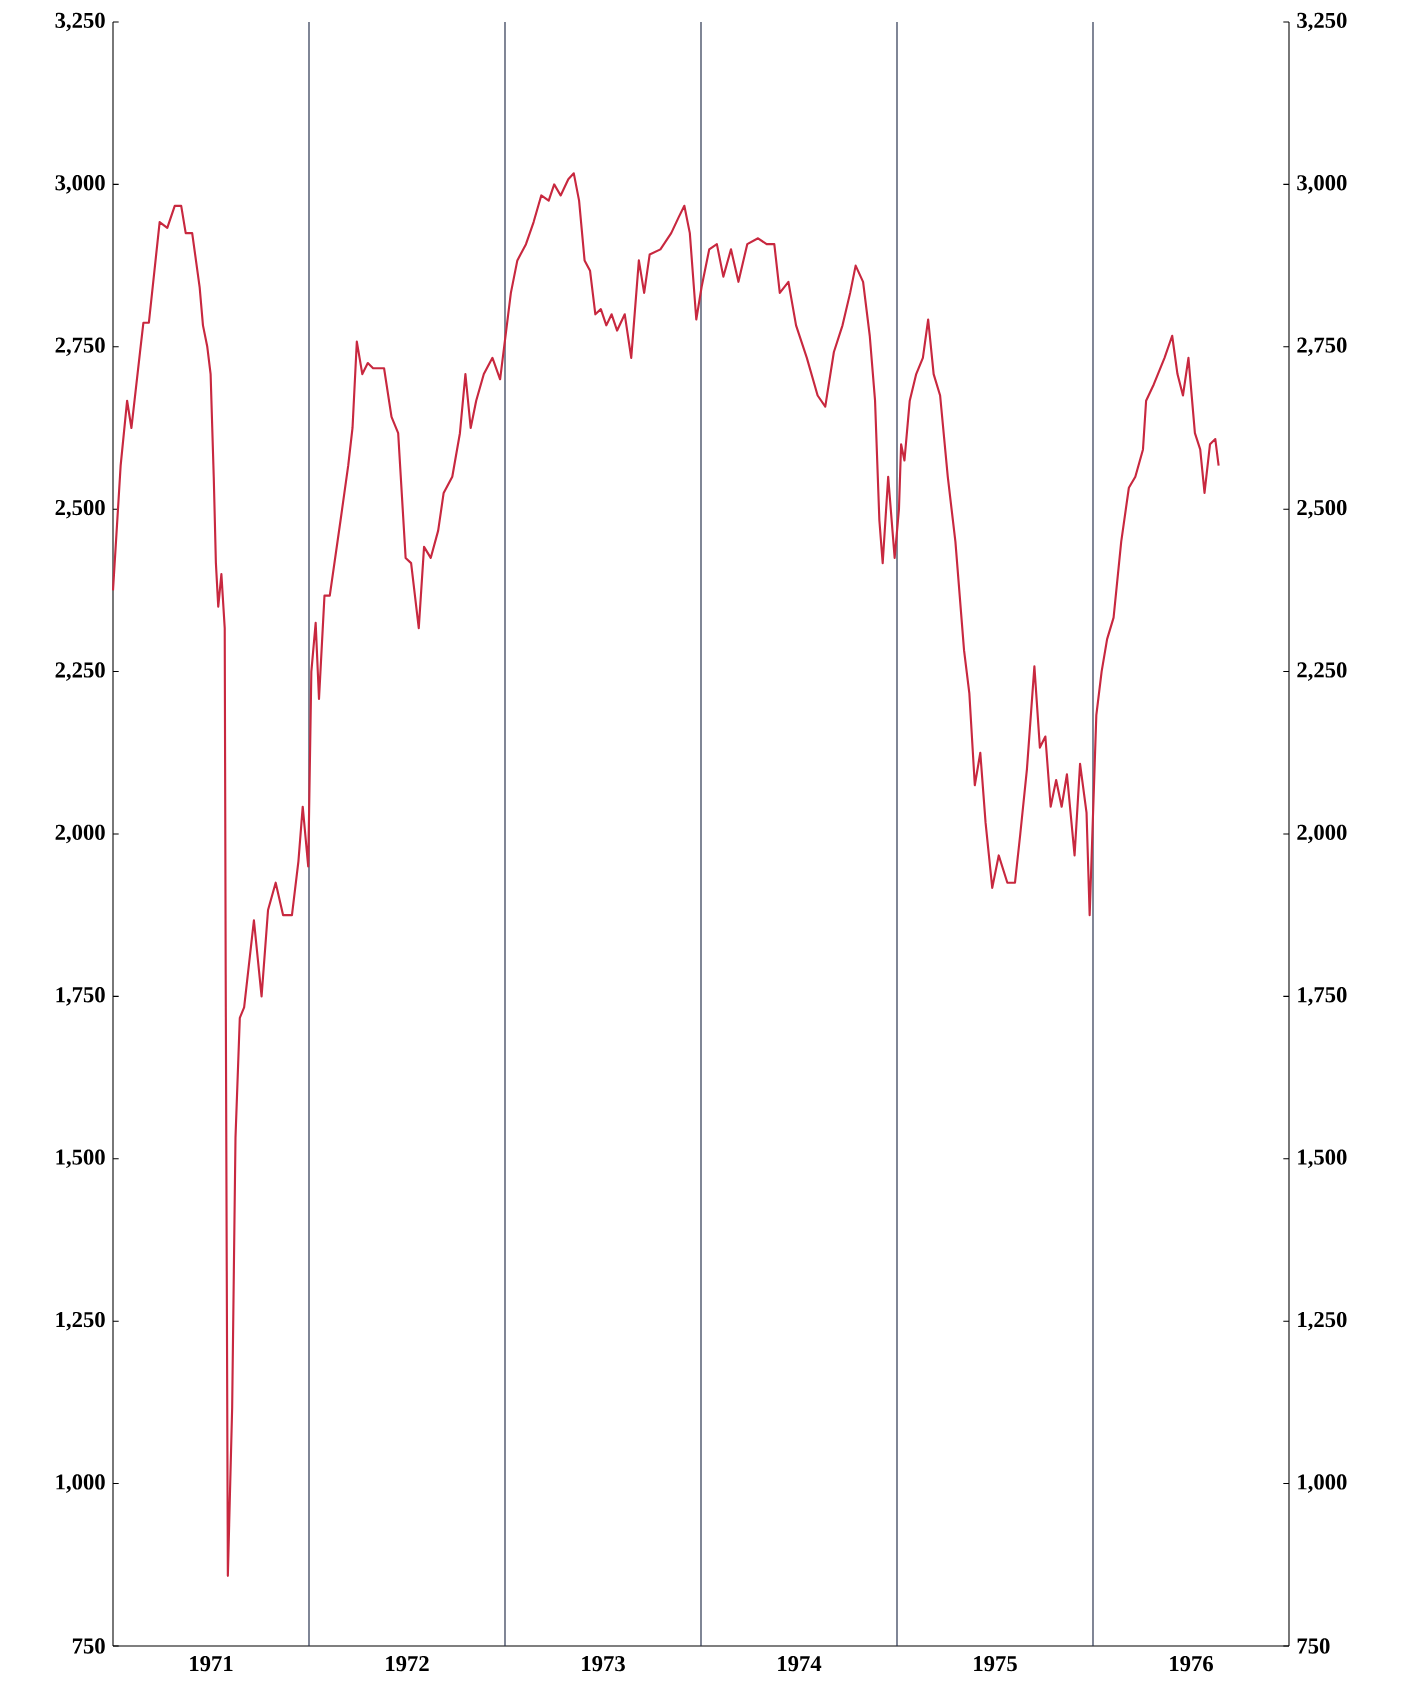  Describe the element at coordinates (800, 1664) in the screenshot. I see `x-tick-label: 1974` at that location.